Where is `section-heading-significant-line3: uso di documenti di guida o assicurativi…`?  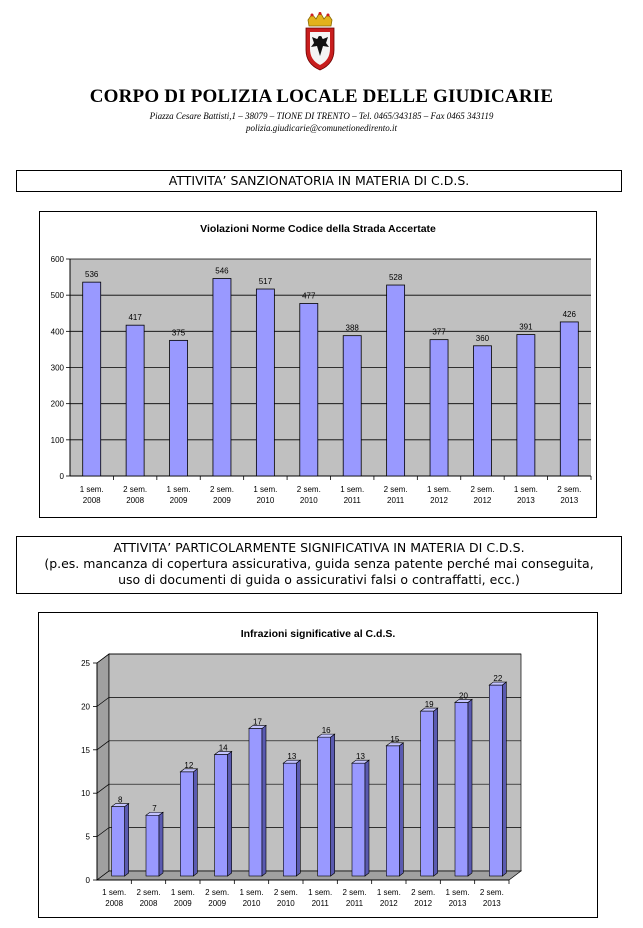 section-heading-significant-line3: uso di documenti di guida o assicurativi… is located at coordinates (319, 579).